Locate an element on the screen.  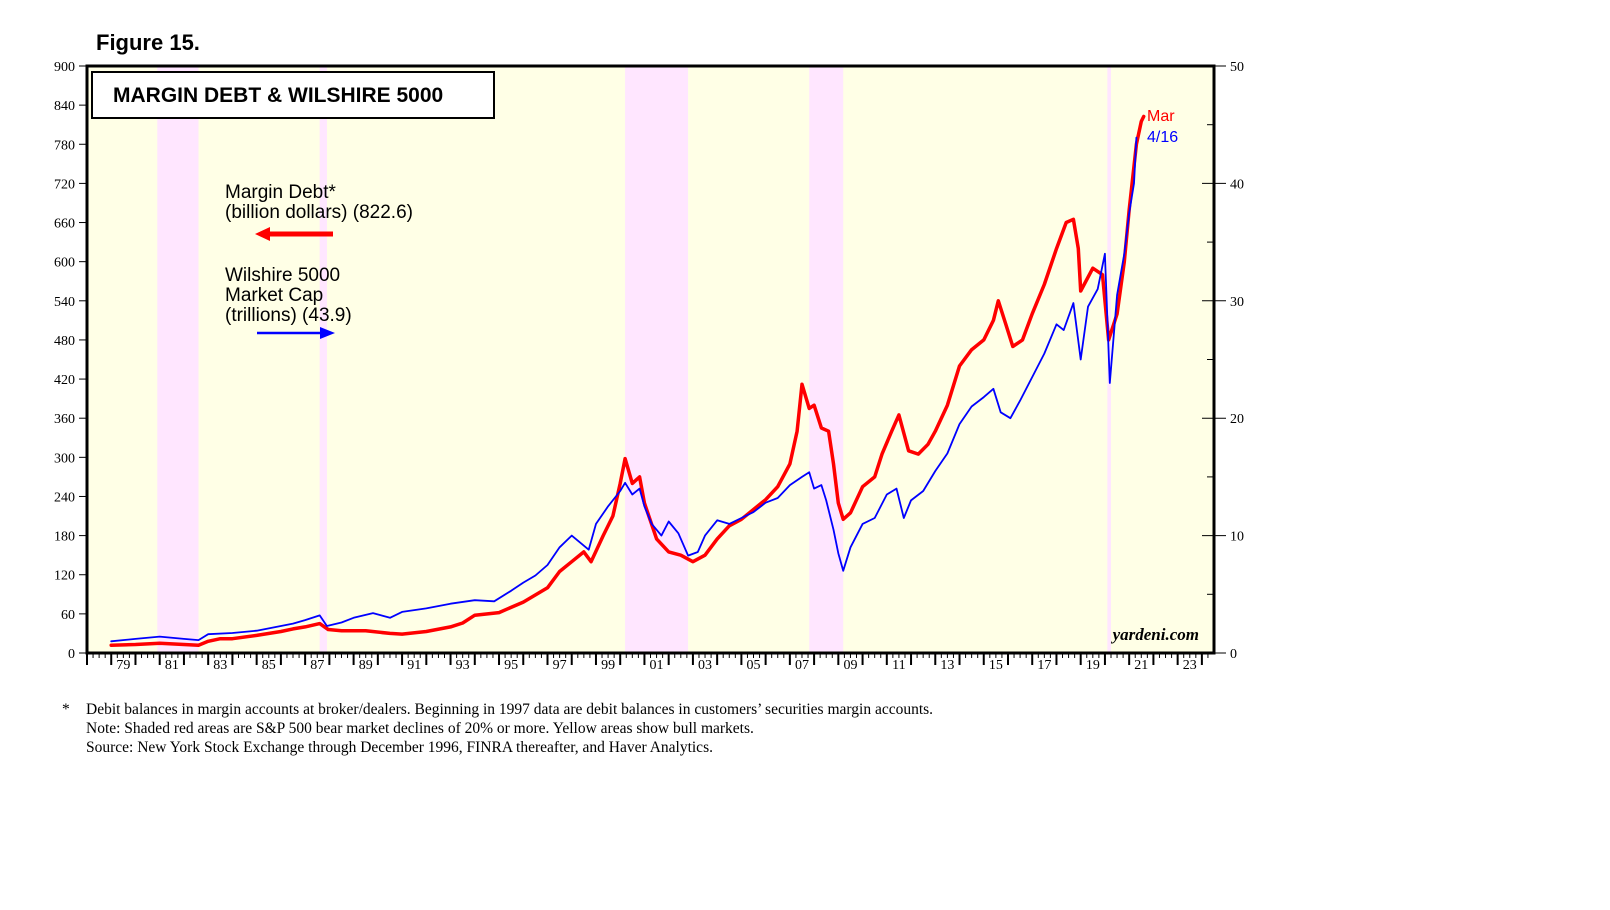
legend-margin-debt-line1: Margin Debt* is located at coordinates (280, 192).